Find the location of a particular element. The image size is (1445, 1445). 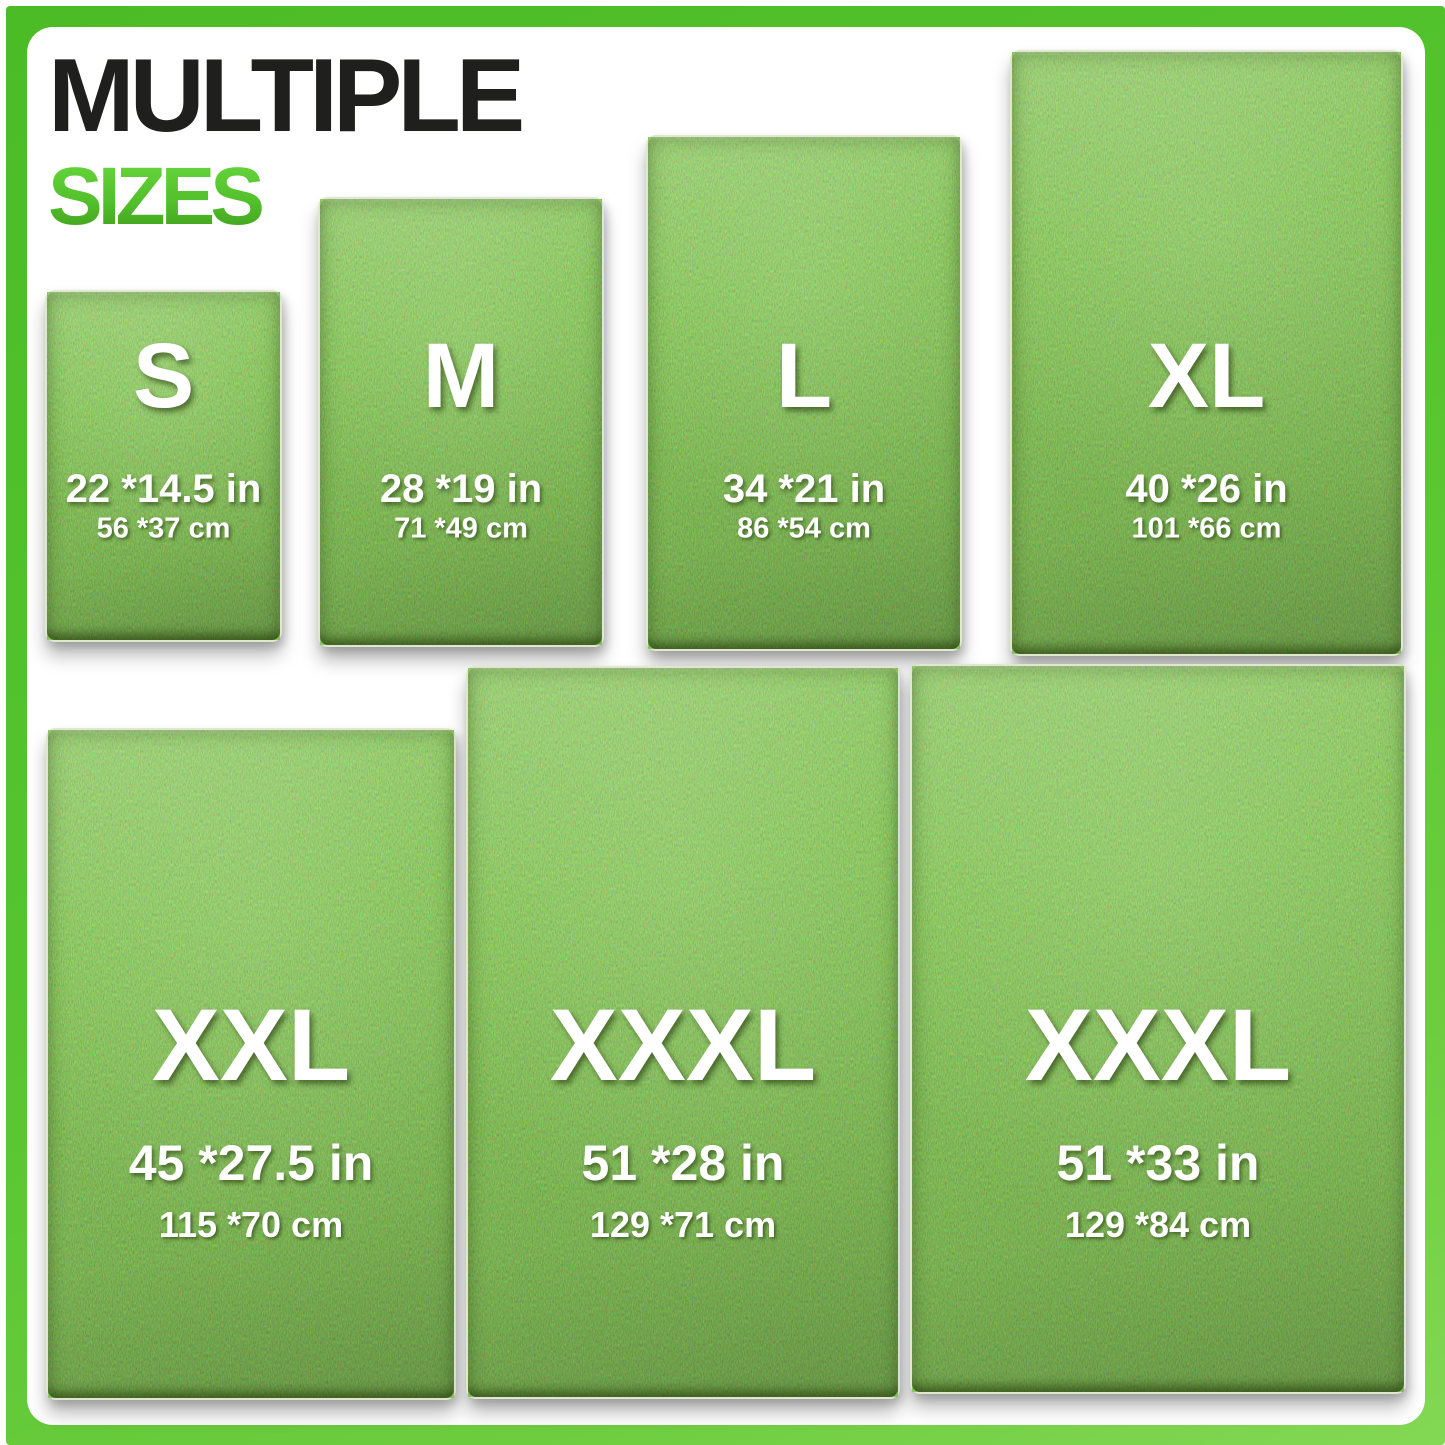

dimensions-inches: 34 *21 in is located at coordinates (804, 489).